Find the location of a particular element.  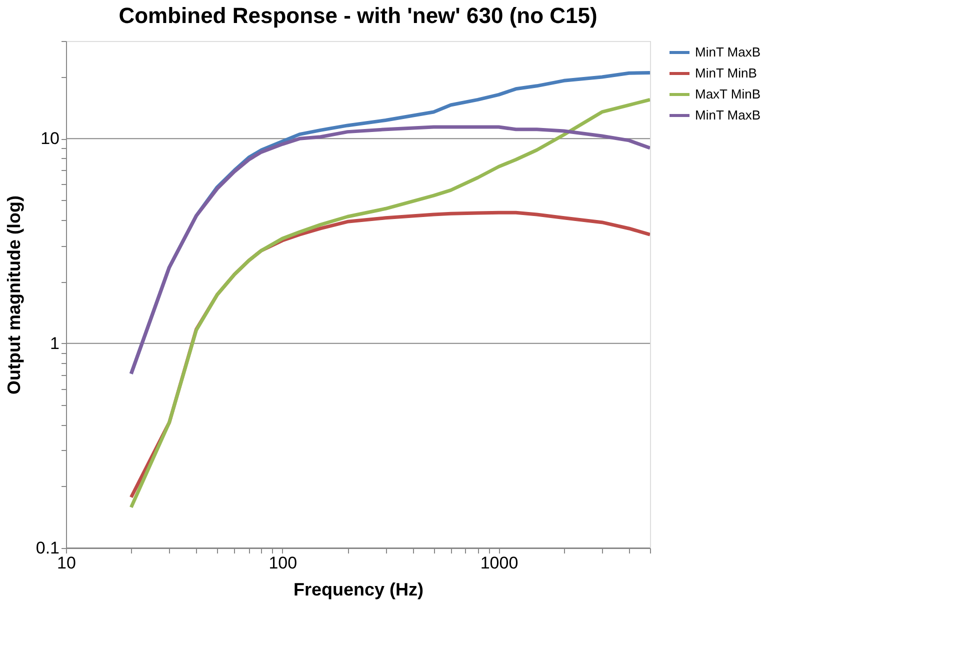

x-axis-title: Frequency (Hz) is located at coordinates (358, 590).